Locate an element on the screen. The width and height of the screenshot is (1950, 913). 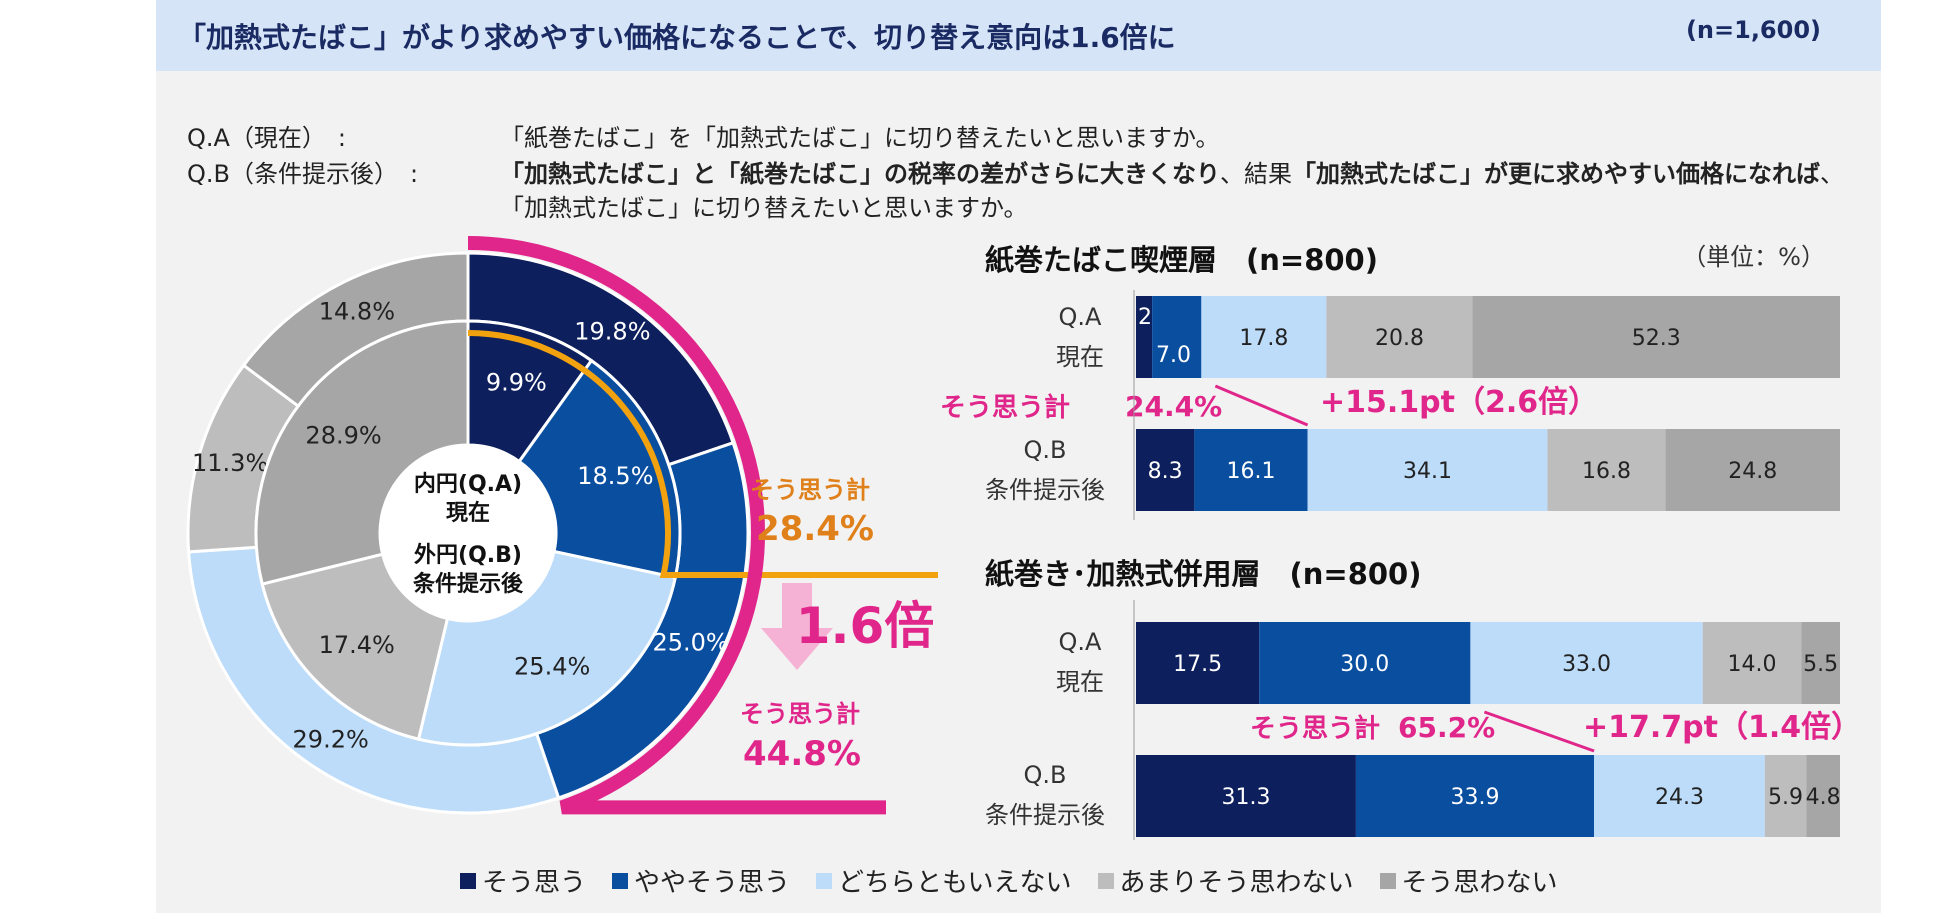
g1-connector-line is located at coordinates (1261, 405).